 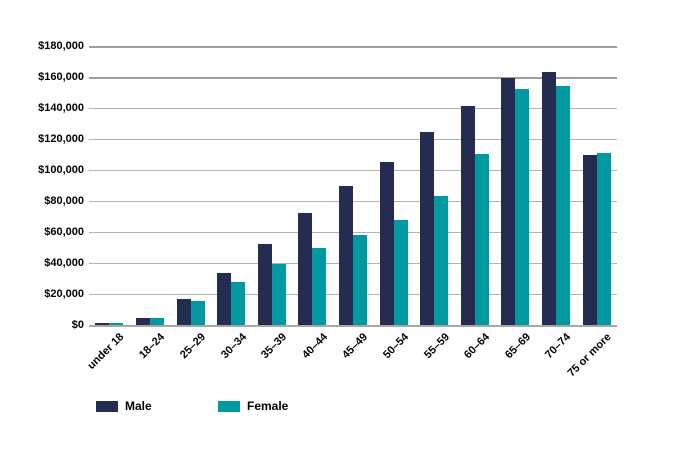 What do you see at coordinates (64, 232) in the screenshot?
I see `y-axis-tick-label: $60,000` at bounding box center [64, 232].